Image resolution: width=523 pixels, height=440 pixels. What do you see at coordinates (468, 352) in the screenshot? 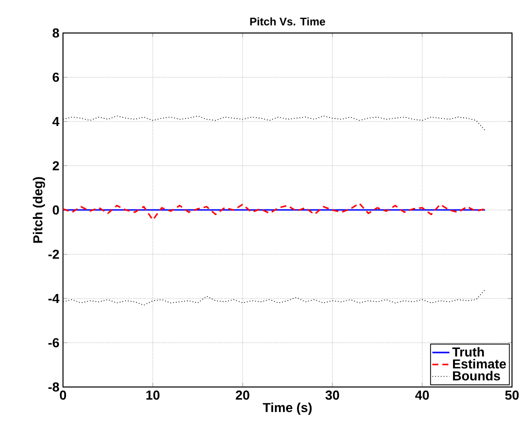
I see `legend-label: Truth` at bounding box center [468, 352].